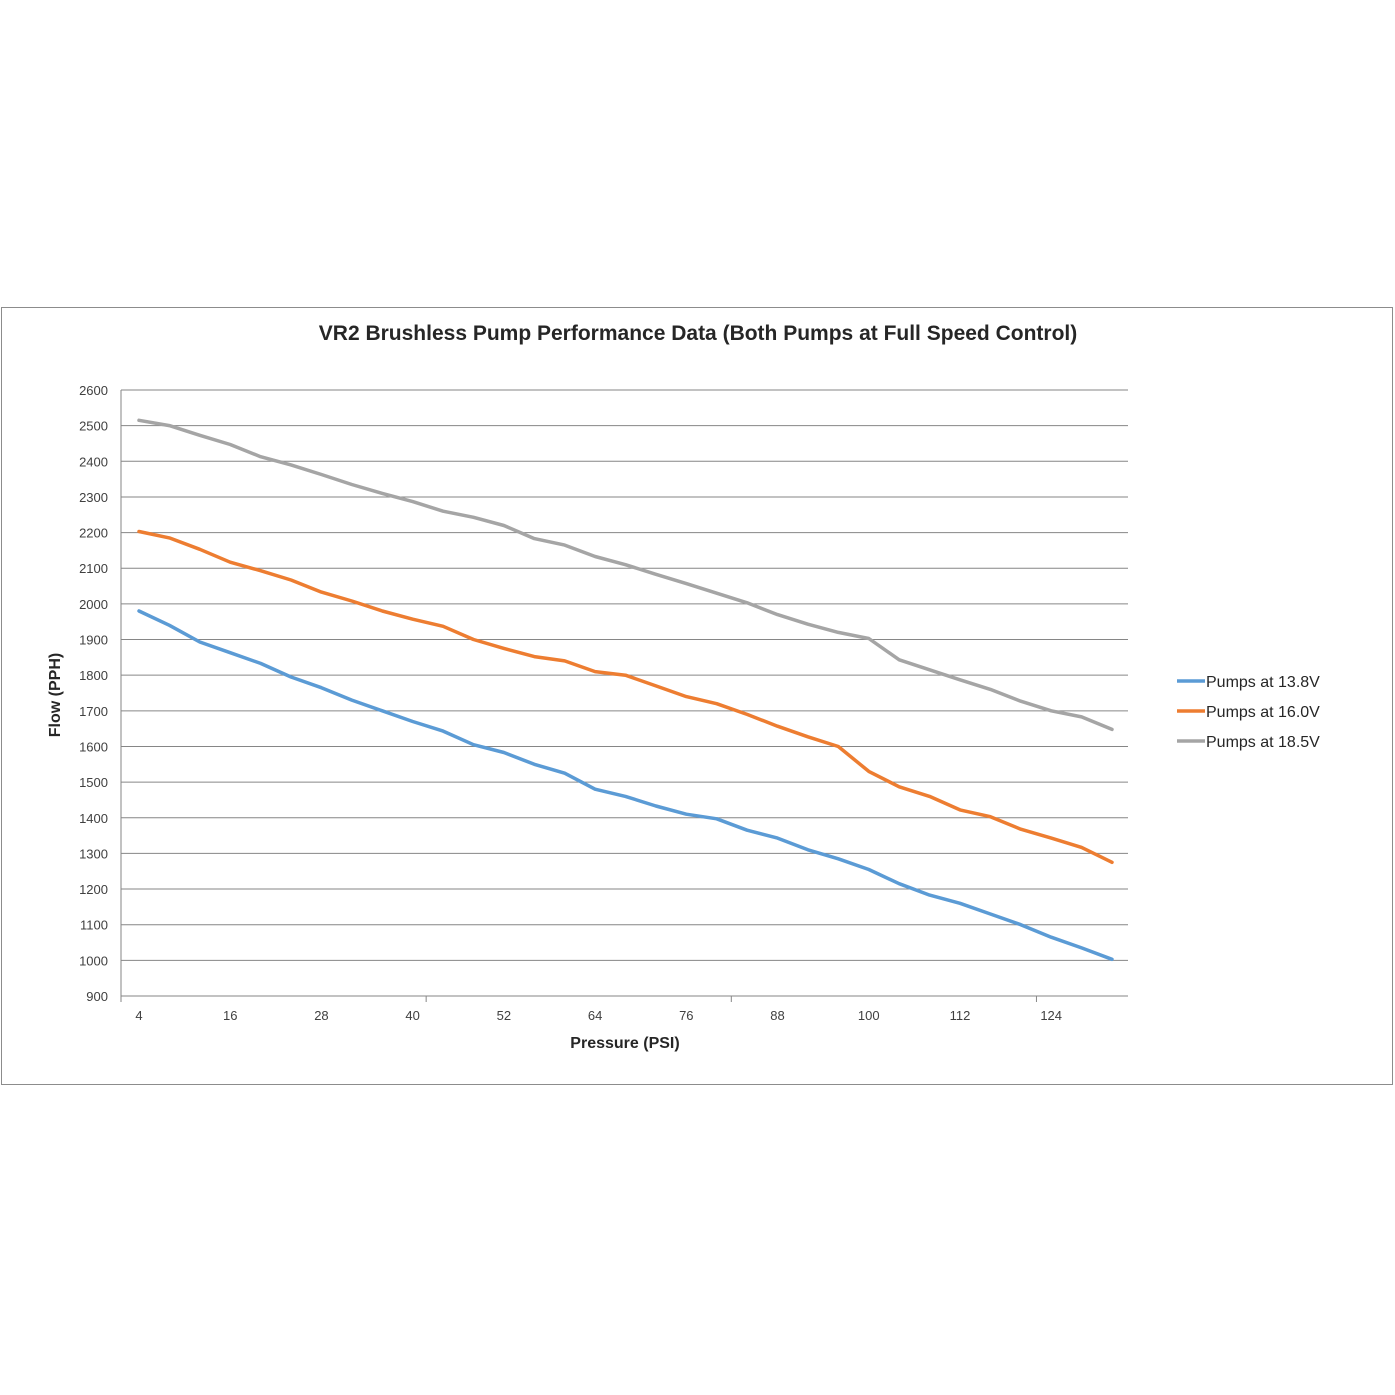  What do you see at coordinates (93, 390) in the screenshot?
I see `y-tick-label: 2600` at bounding box center [93, 390].